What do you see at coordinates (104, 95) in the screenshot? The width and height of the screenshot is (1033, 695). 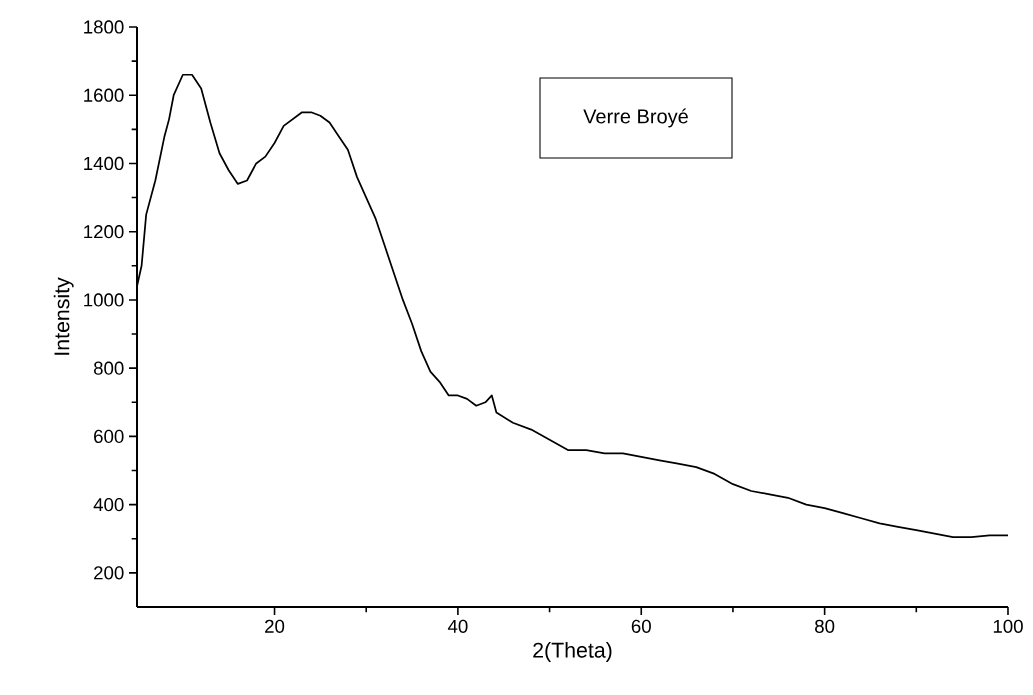 I see `y-tick-label: 1600` at bounding box center [104, 95].